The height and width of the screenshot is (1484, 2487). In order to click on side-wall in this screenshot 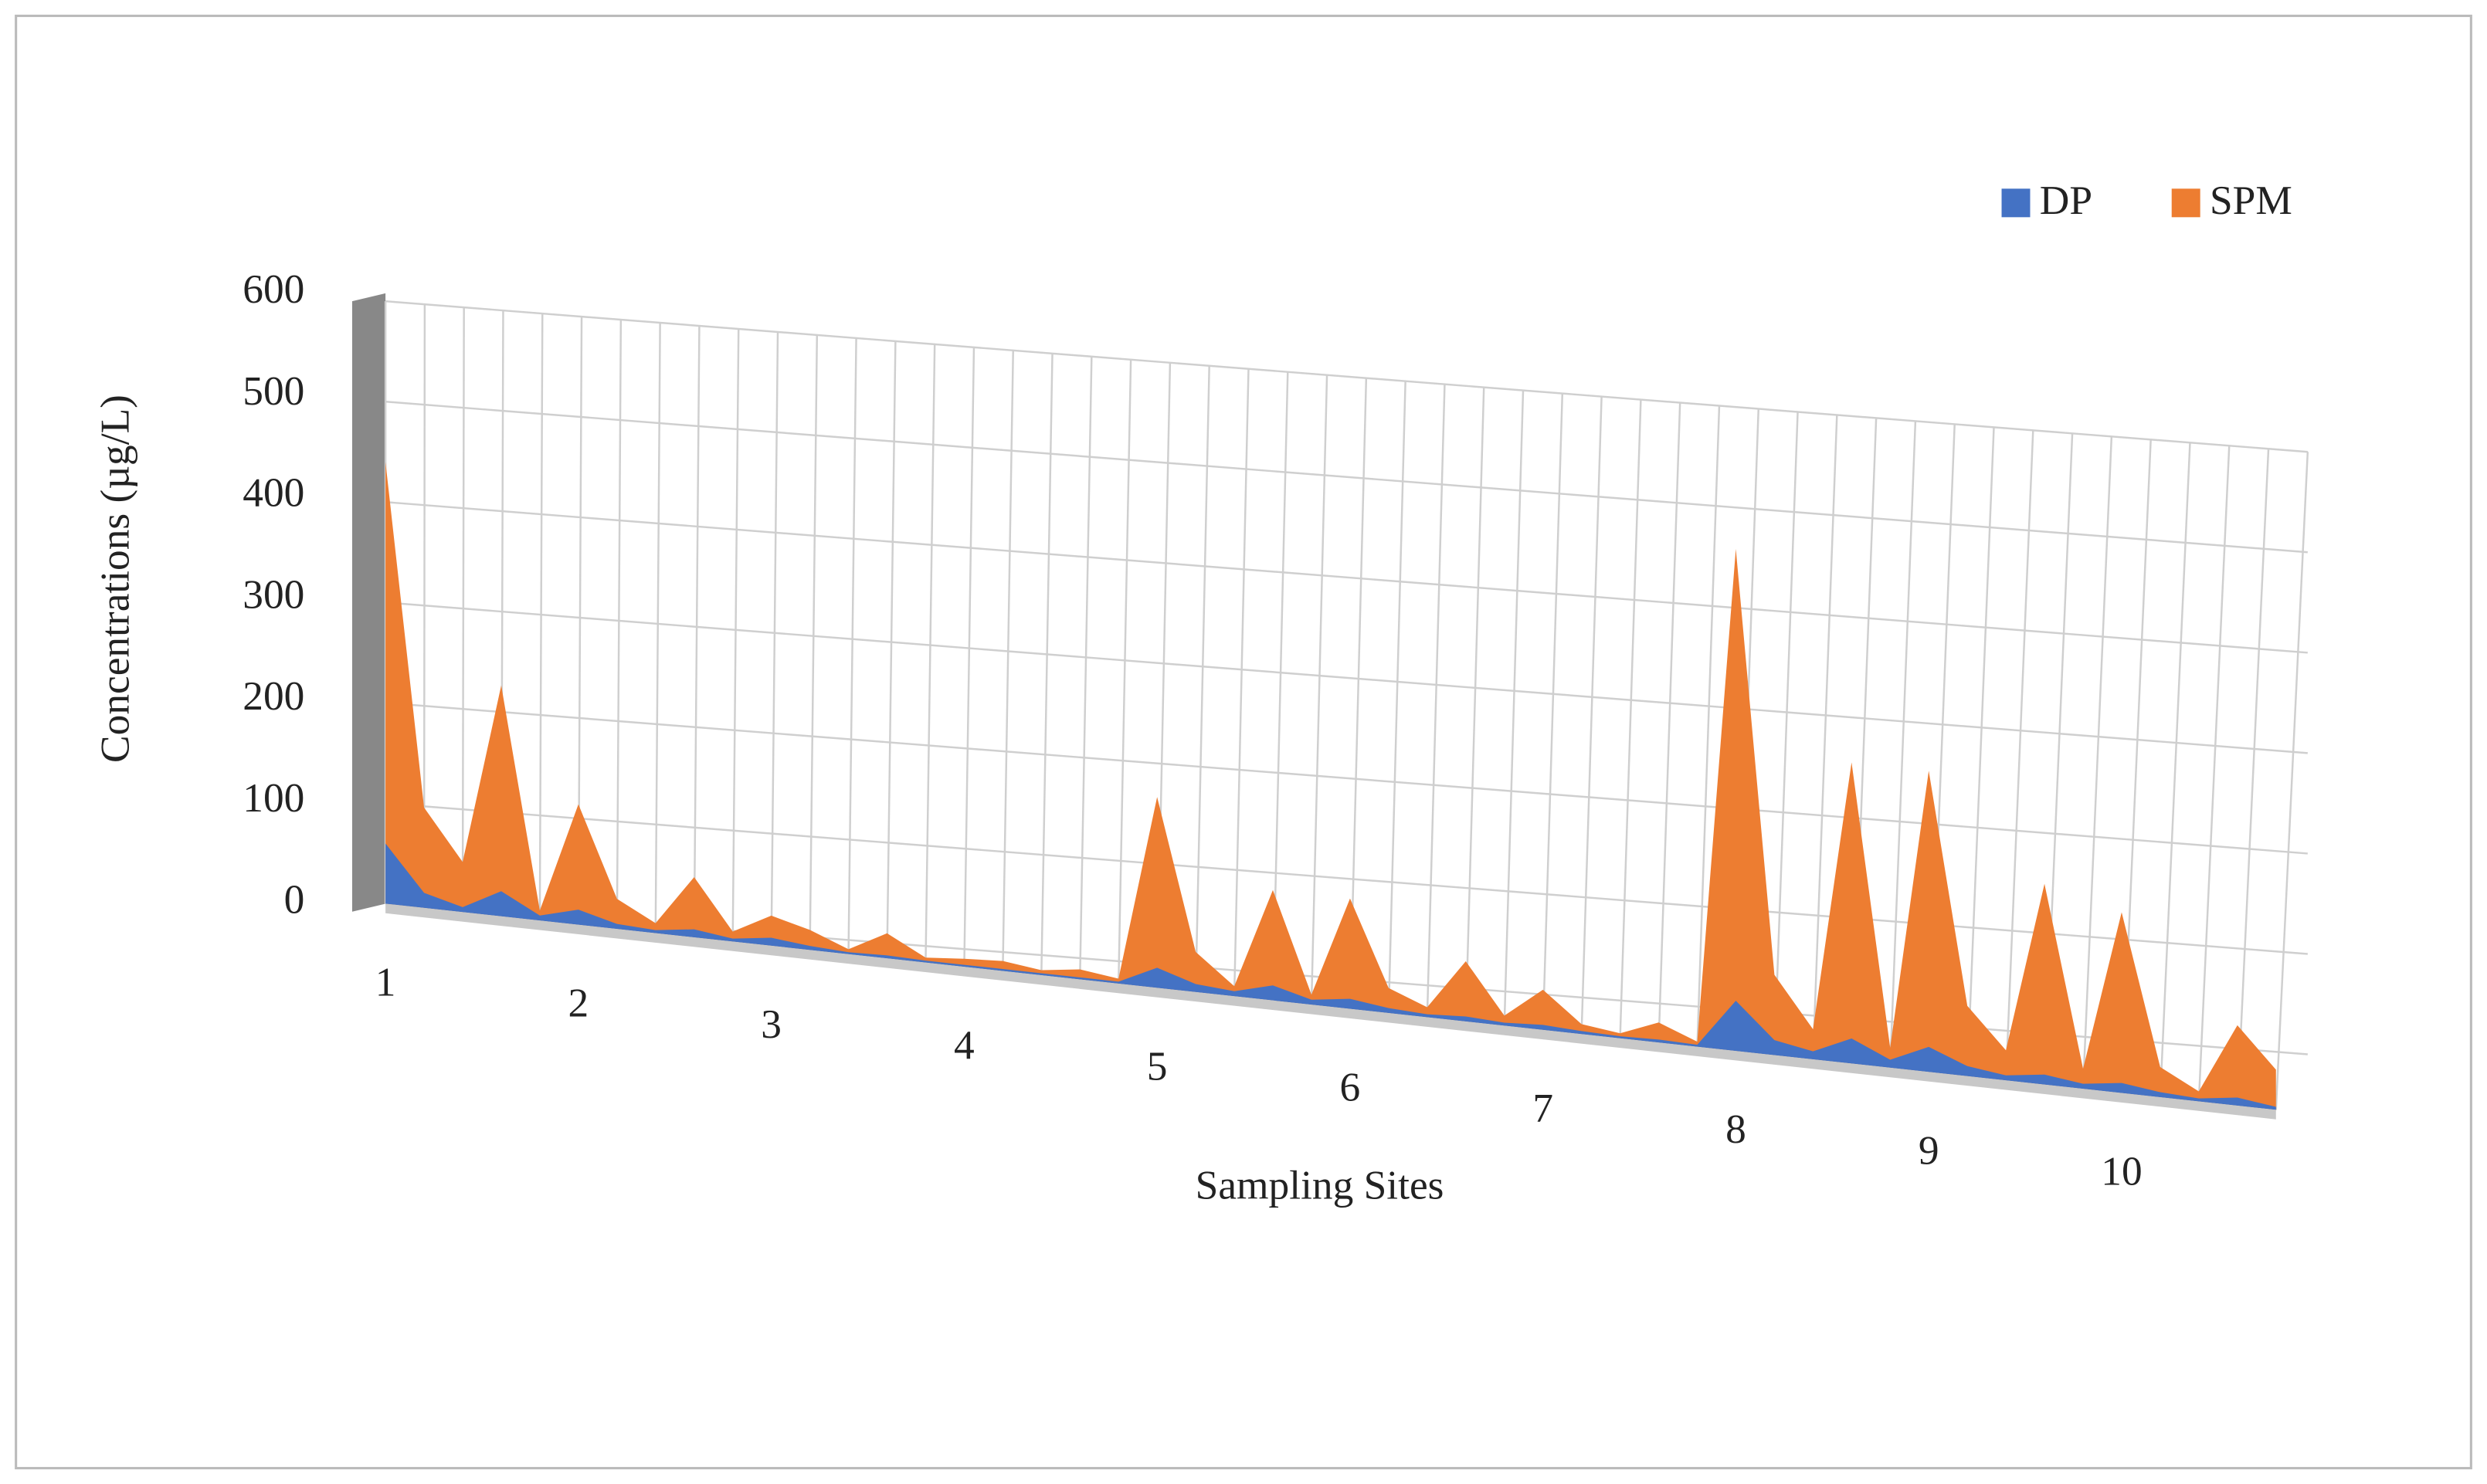, I will do `click(368, 602)`.